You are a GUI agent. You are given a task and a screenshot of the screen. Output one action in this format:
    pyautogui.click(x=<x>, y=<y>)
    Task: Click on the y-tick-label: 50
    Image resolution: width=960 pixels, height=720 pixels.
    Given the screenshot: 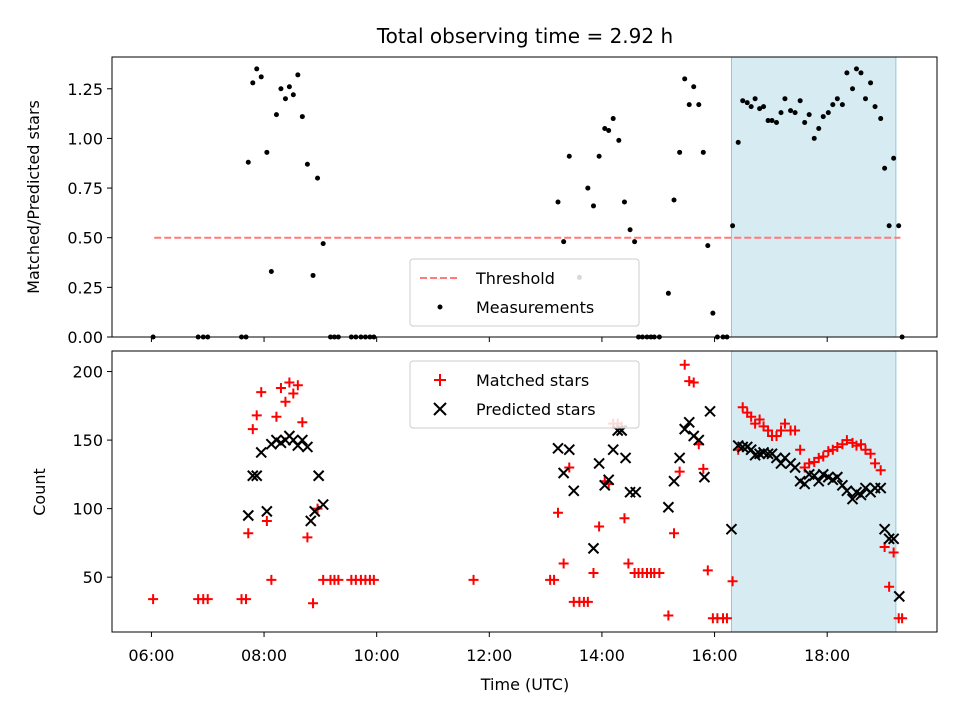 What is the action you would take?
    pyautogui.click(x=93, y=577)
    